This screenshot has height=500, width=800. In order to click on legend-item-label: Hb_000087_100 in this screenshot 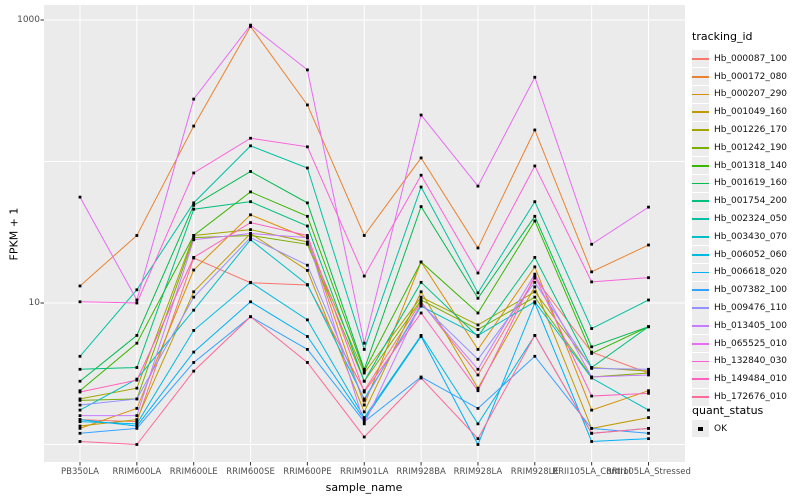, I will do `click(751, 58)`.